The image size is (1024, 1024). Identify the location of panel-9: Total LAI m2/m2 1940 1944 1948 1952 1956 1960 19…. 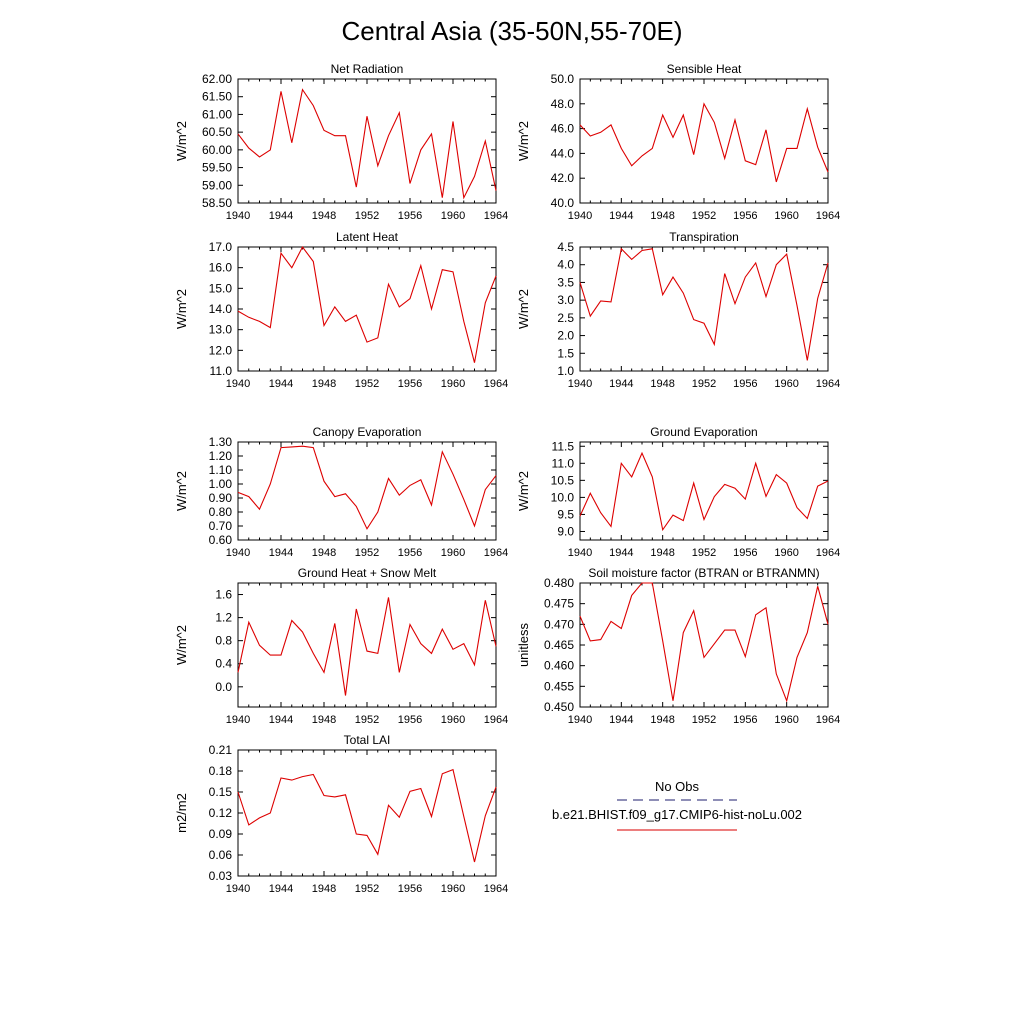
(341, 814).